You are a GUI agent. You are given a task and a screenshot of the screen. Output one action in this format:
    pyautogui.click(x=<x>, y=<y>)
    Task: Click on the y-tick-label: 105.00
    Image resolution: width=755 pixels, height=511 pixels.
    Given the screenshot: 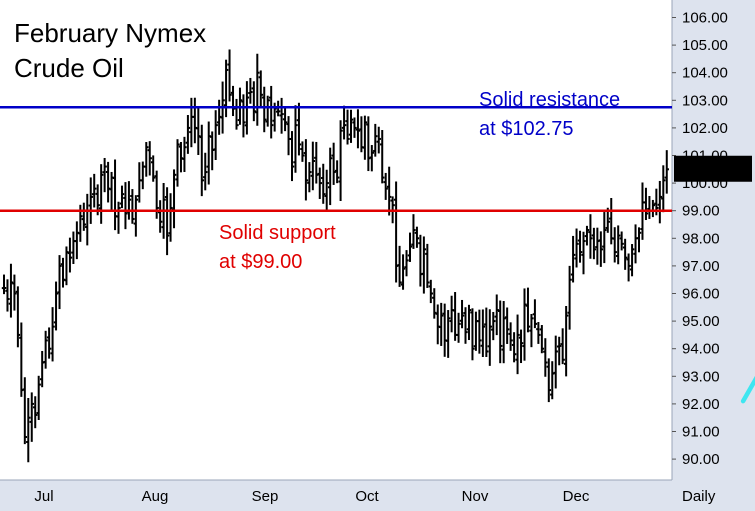 What is the action you would take?
    pyautogui.click(x=705, y=45)
    